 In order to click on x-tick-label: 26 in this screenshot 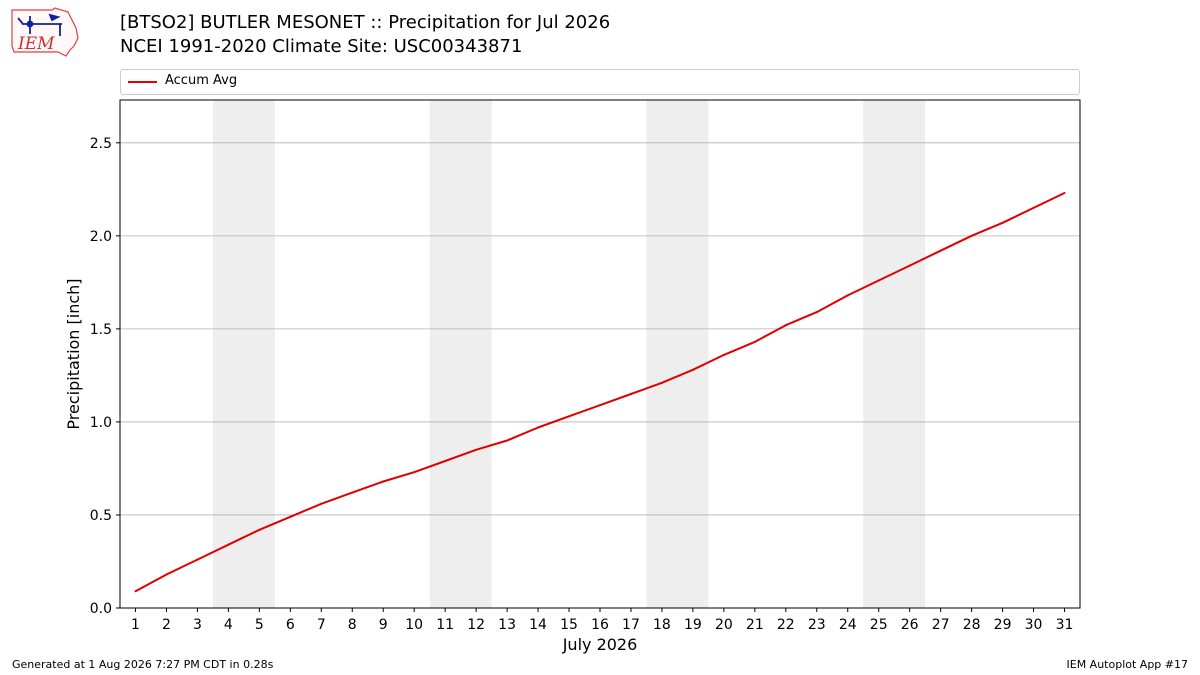, I will do `click(910, 625)`.